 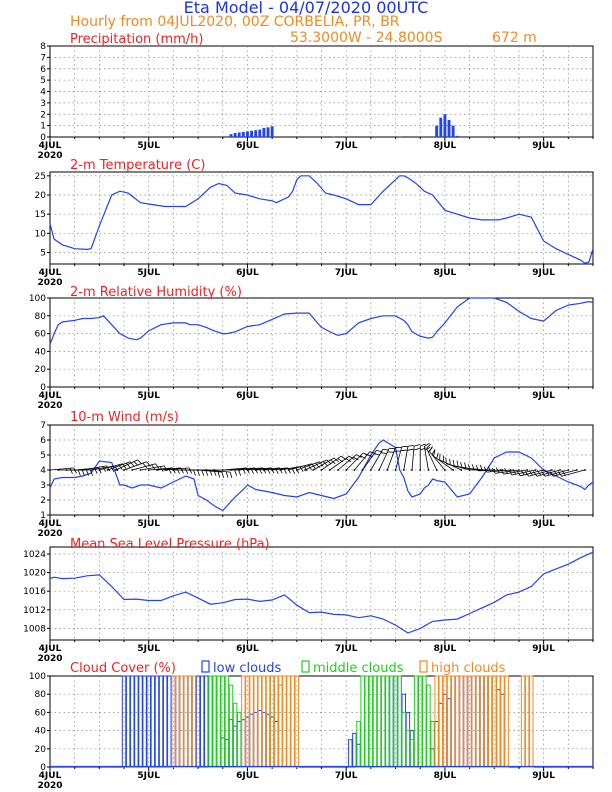 What do you see at coordinates (41, 234) in the screenshot?
I see `y-tick-label: 10` at bounding box center [41, 234].